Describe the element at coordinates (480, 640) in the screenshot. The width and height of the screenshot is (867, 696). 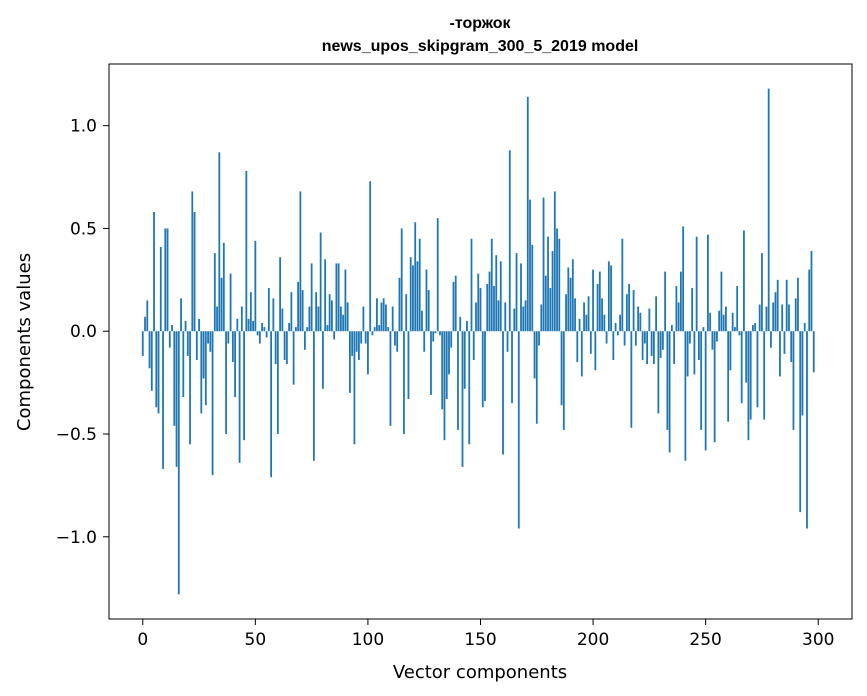
I see `x-tick-label: 150` at that location.